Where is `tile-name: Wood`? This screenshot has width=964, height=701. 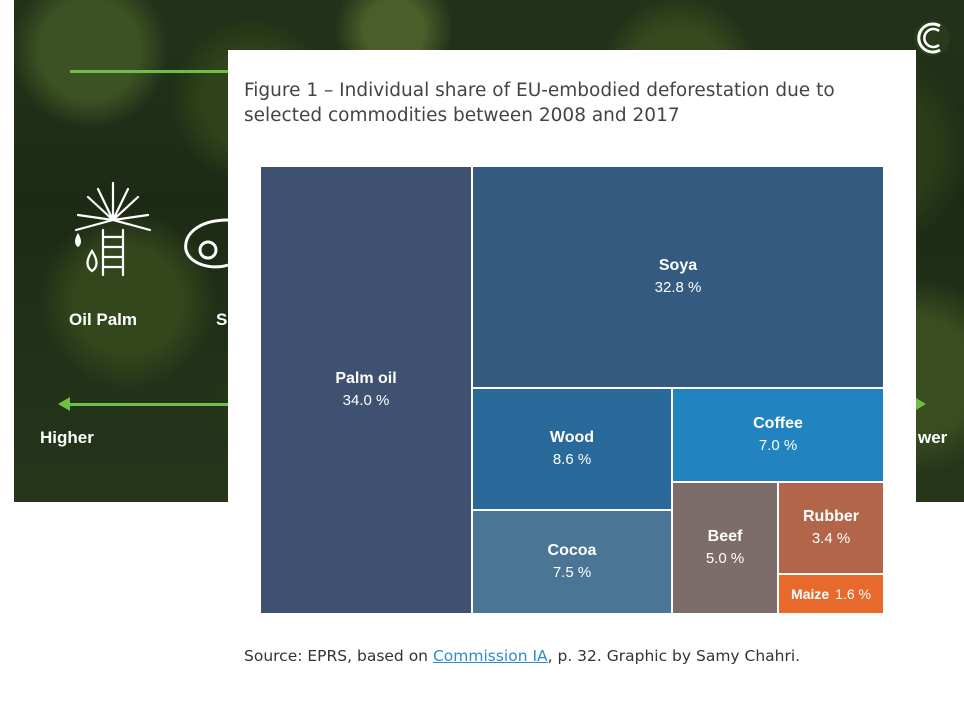 tile-name: Wood is located at coordinates (572, 437).